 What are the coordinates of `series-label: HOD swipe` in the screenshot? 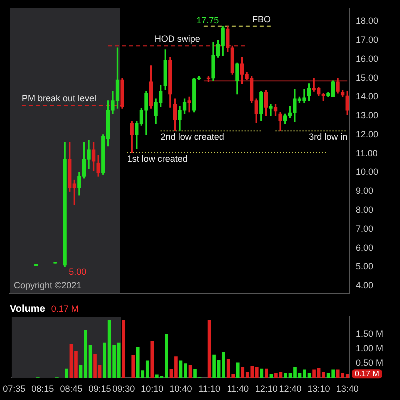 It's located at (177, 39).